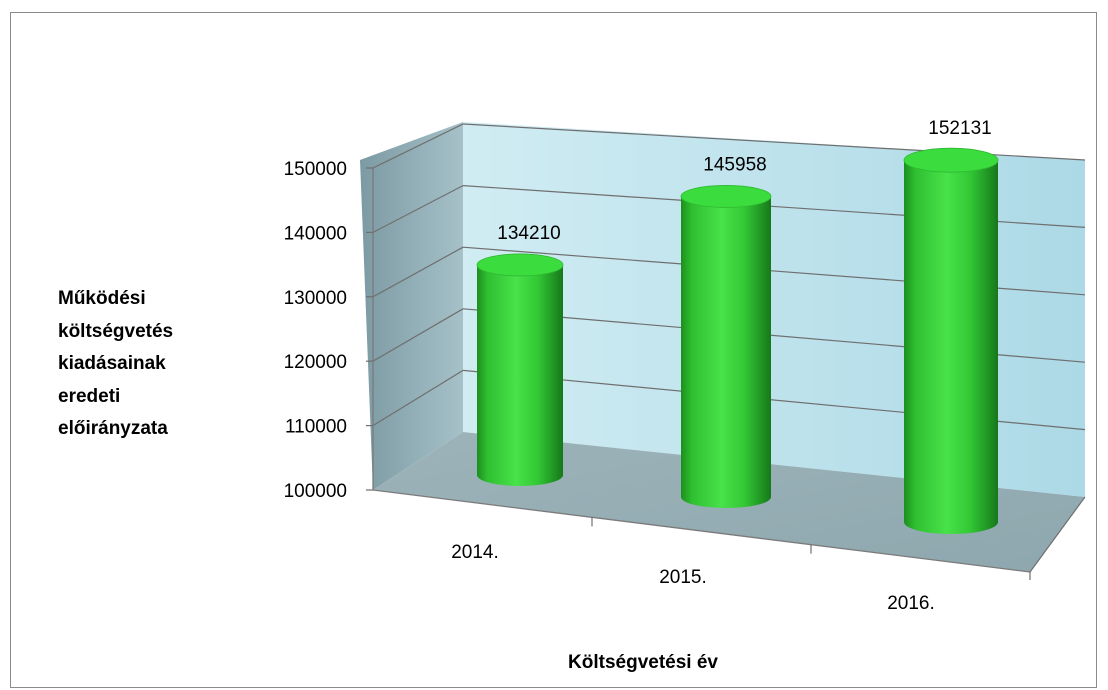 The height and width of the screenshot is (690, 1108). Describe the element at coordinates (316, 427) in the screenshot. I see `y-tick-label: 110000` at that location.